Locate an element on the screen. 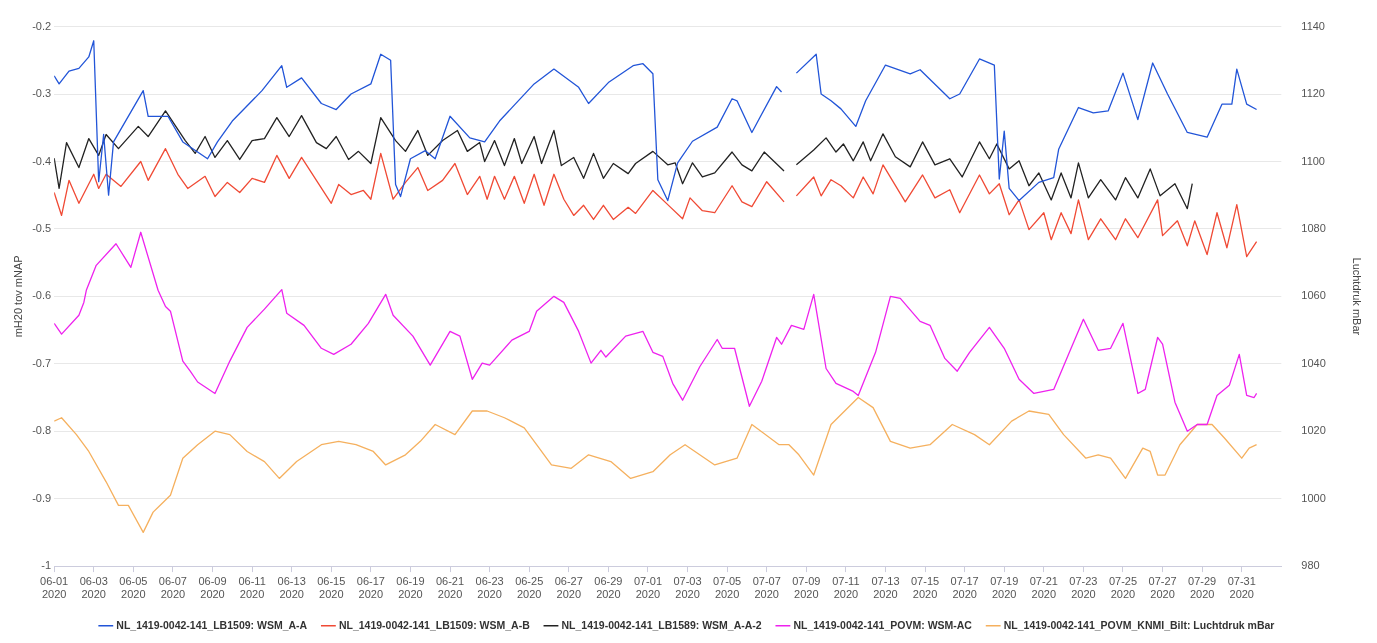 This screenshot has height=643, width=1377. x-tick-label: 07-29 2020 is located at coordinates (1202, 587).